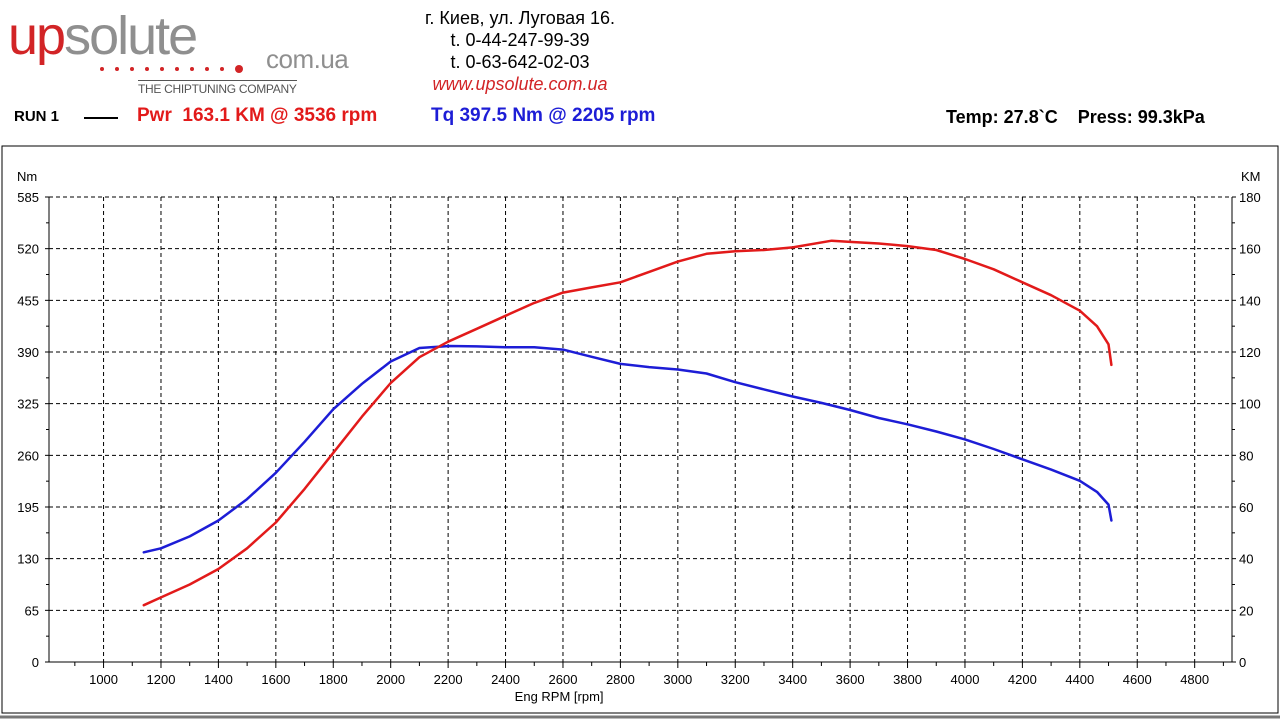  What do you see at coordinates (257, 115) in the screenshot?
I see `power-summary: Pwr 163.1 KM @ 3536 rpm` at bounding box center [257, 115].